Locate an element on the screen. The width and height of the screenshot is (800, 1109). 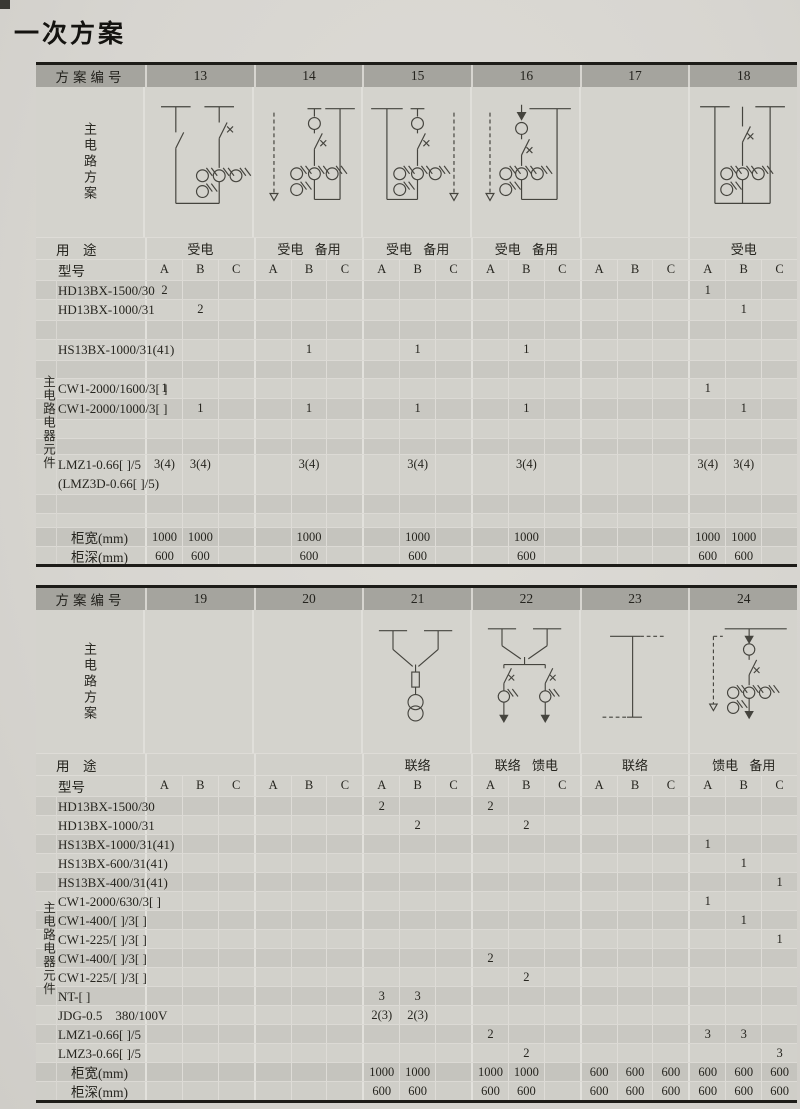
scheme-values: 600 600 is located at coordinates (525, 1091).